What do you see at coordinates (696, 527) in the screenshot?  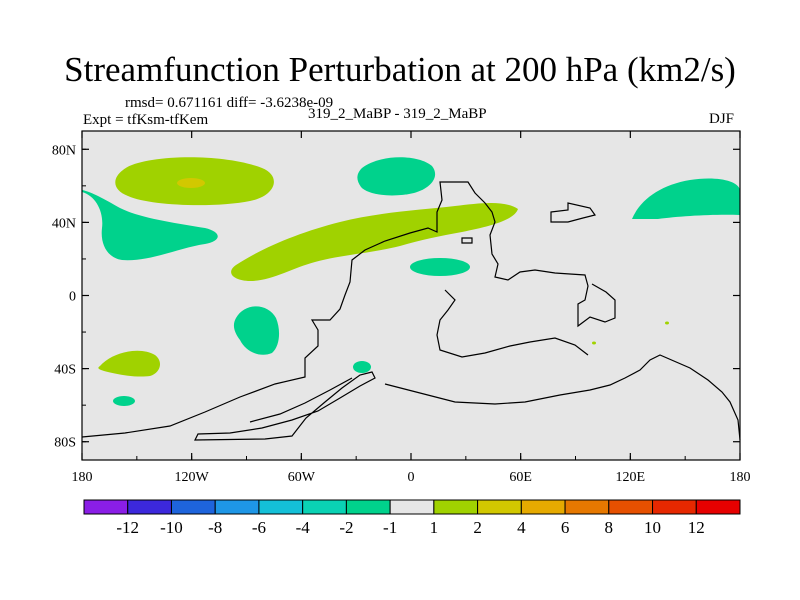 I see `colorbar-label: 12` at bounding box center [696, 527].